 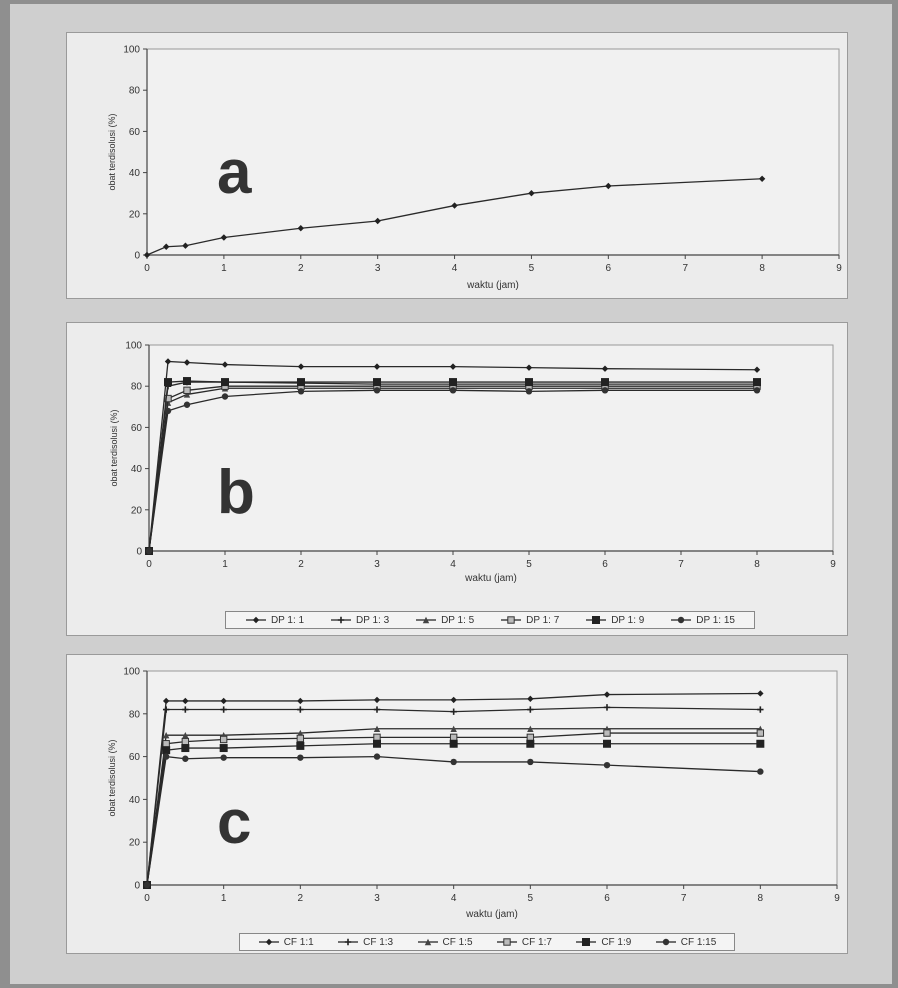 I want to click on x-tick-label: 8, so click(x=761, y=898).